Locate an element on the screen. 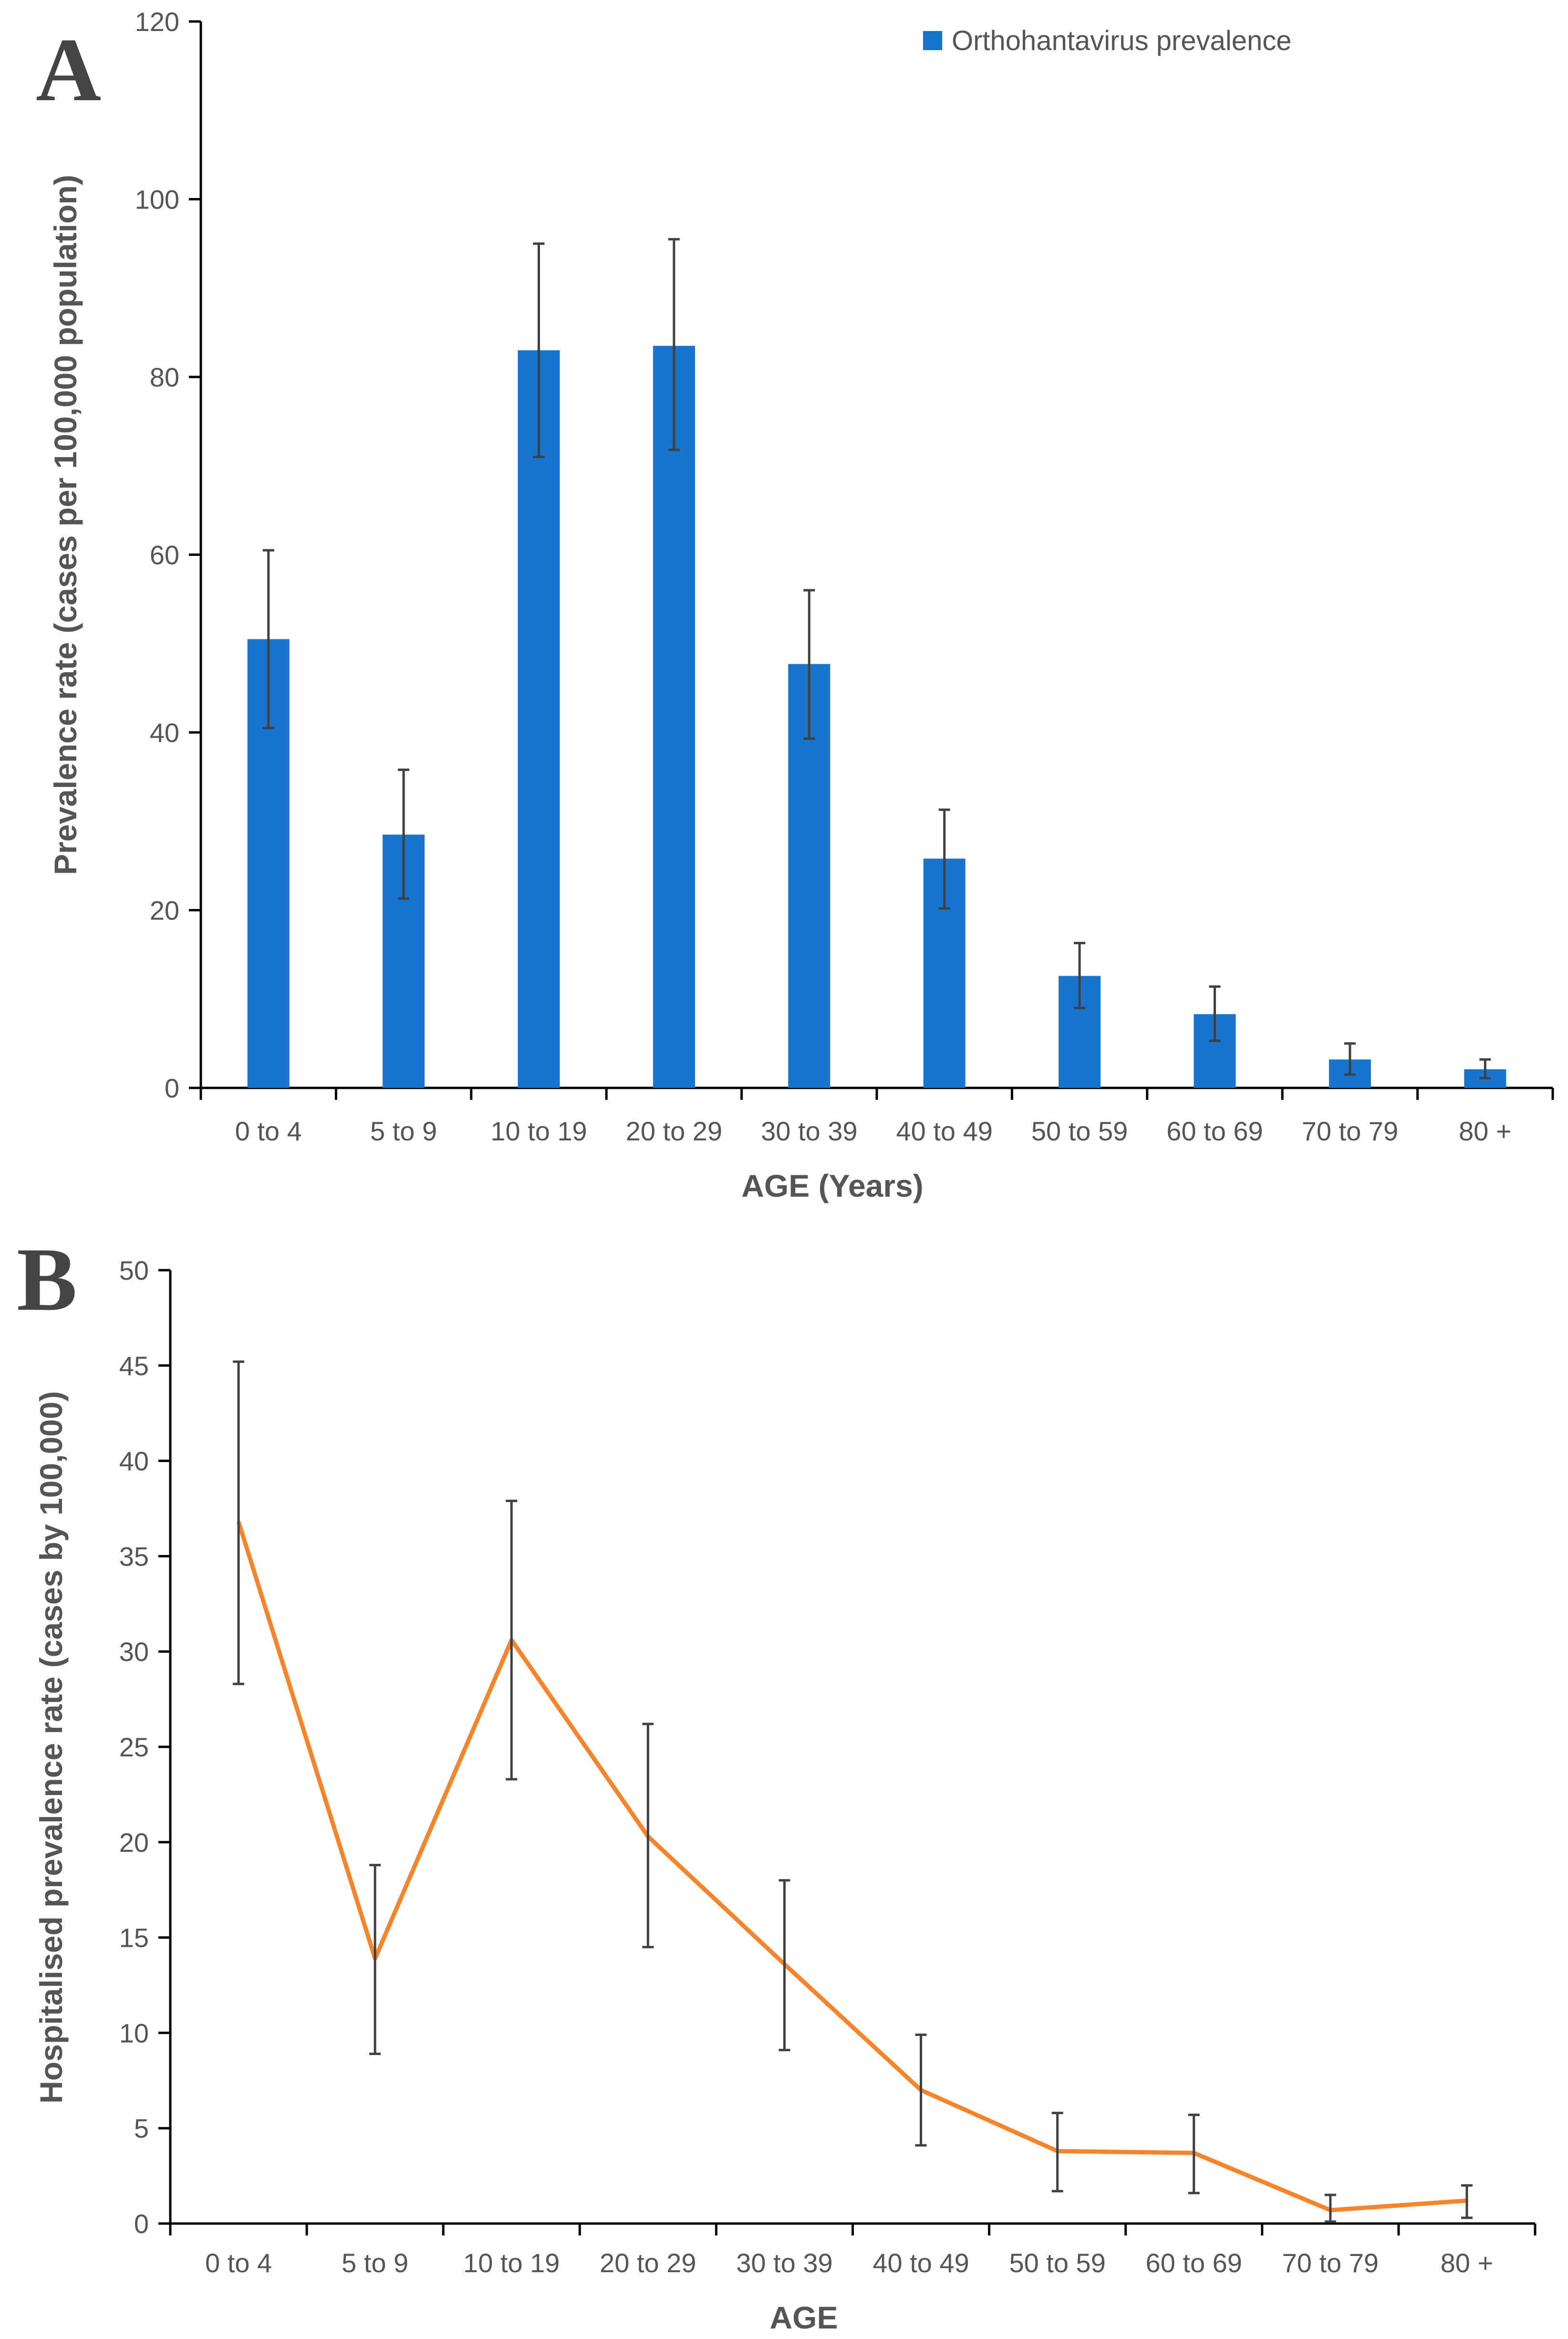  y-tick-label: 30 is located at coordinates (134, 1652).